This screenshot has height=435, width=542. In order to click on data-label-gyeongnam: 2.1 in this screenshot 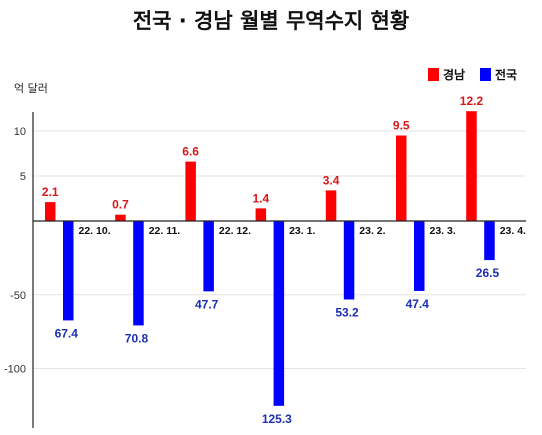, I will do `click(50, 192)`.